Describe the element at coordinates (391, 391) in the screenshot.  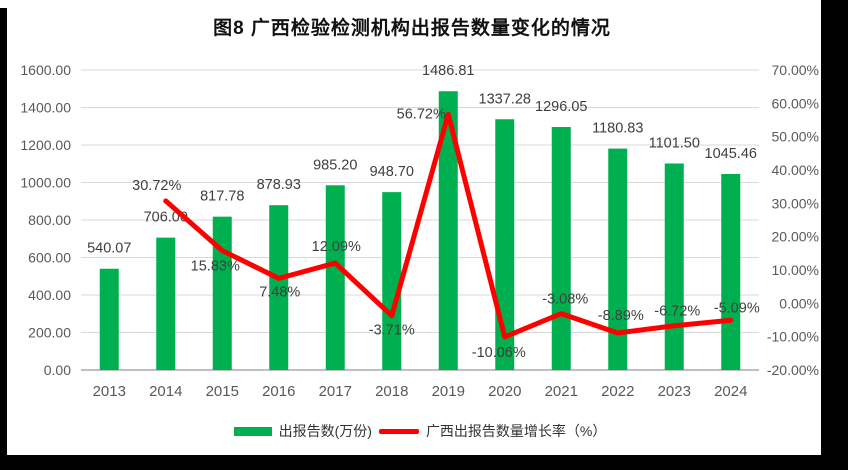
I see `x-axis-year-label: 2018` at that location.